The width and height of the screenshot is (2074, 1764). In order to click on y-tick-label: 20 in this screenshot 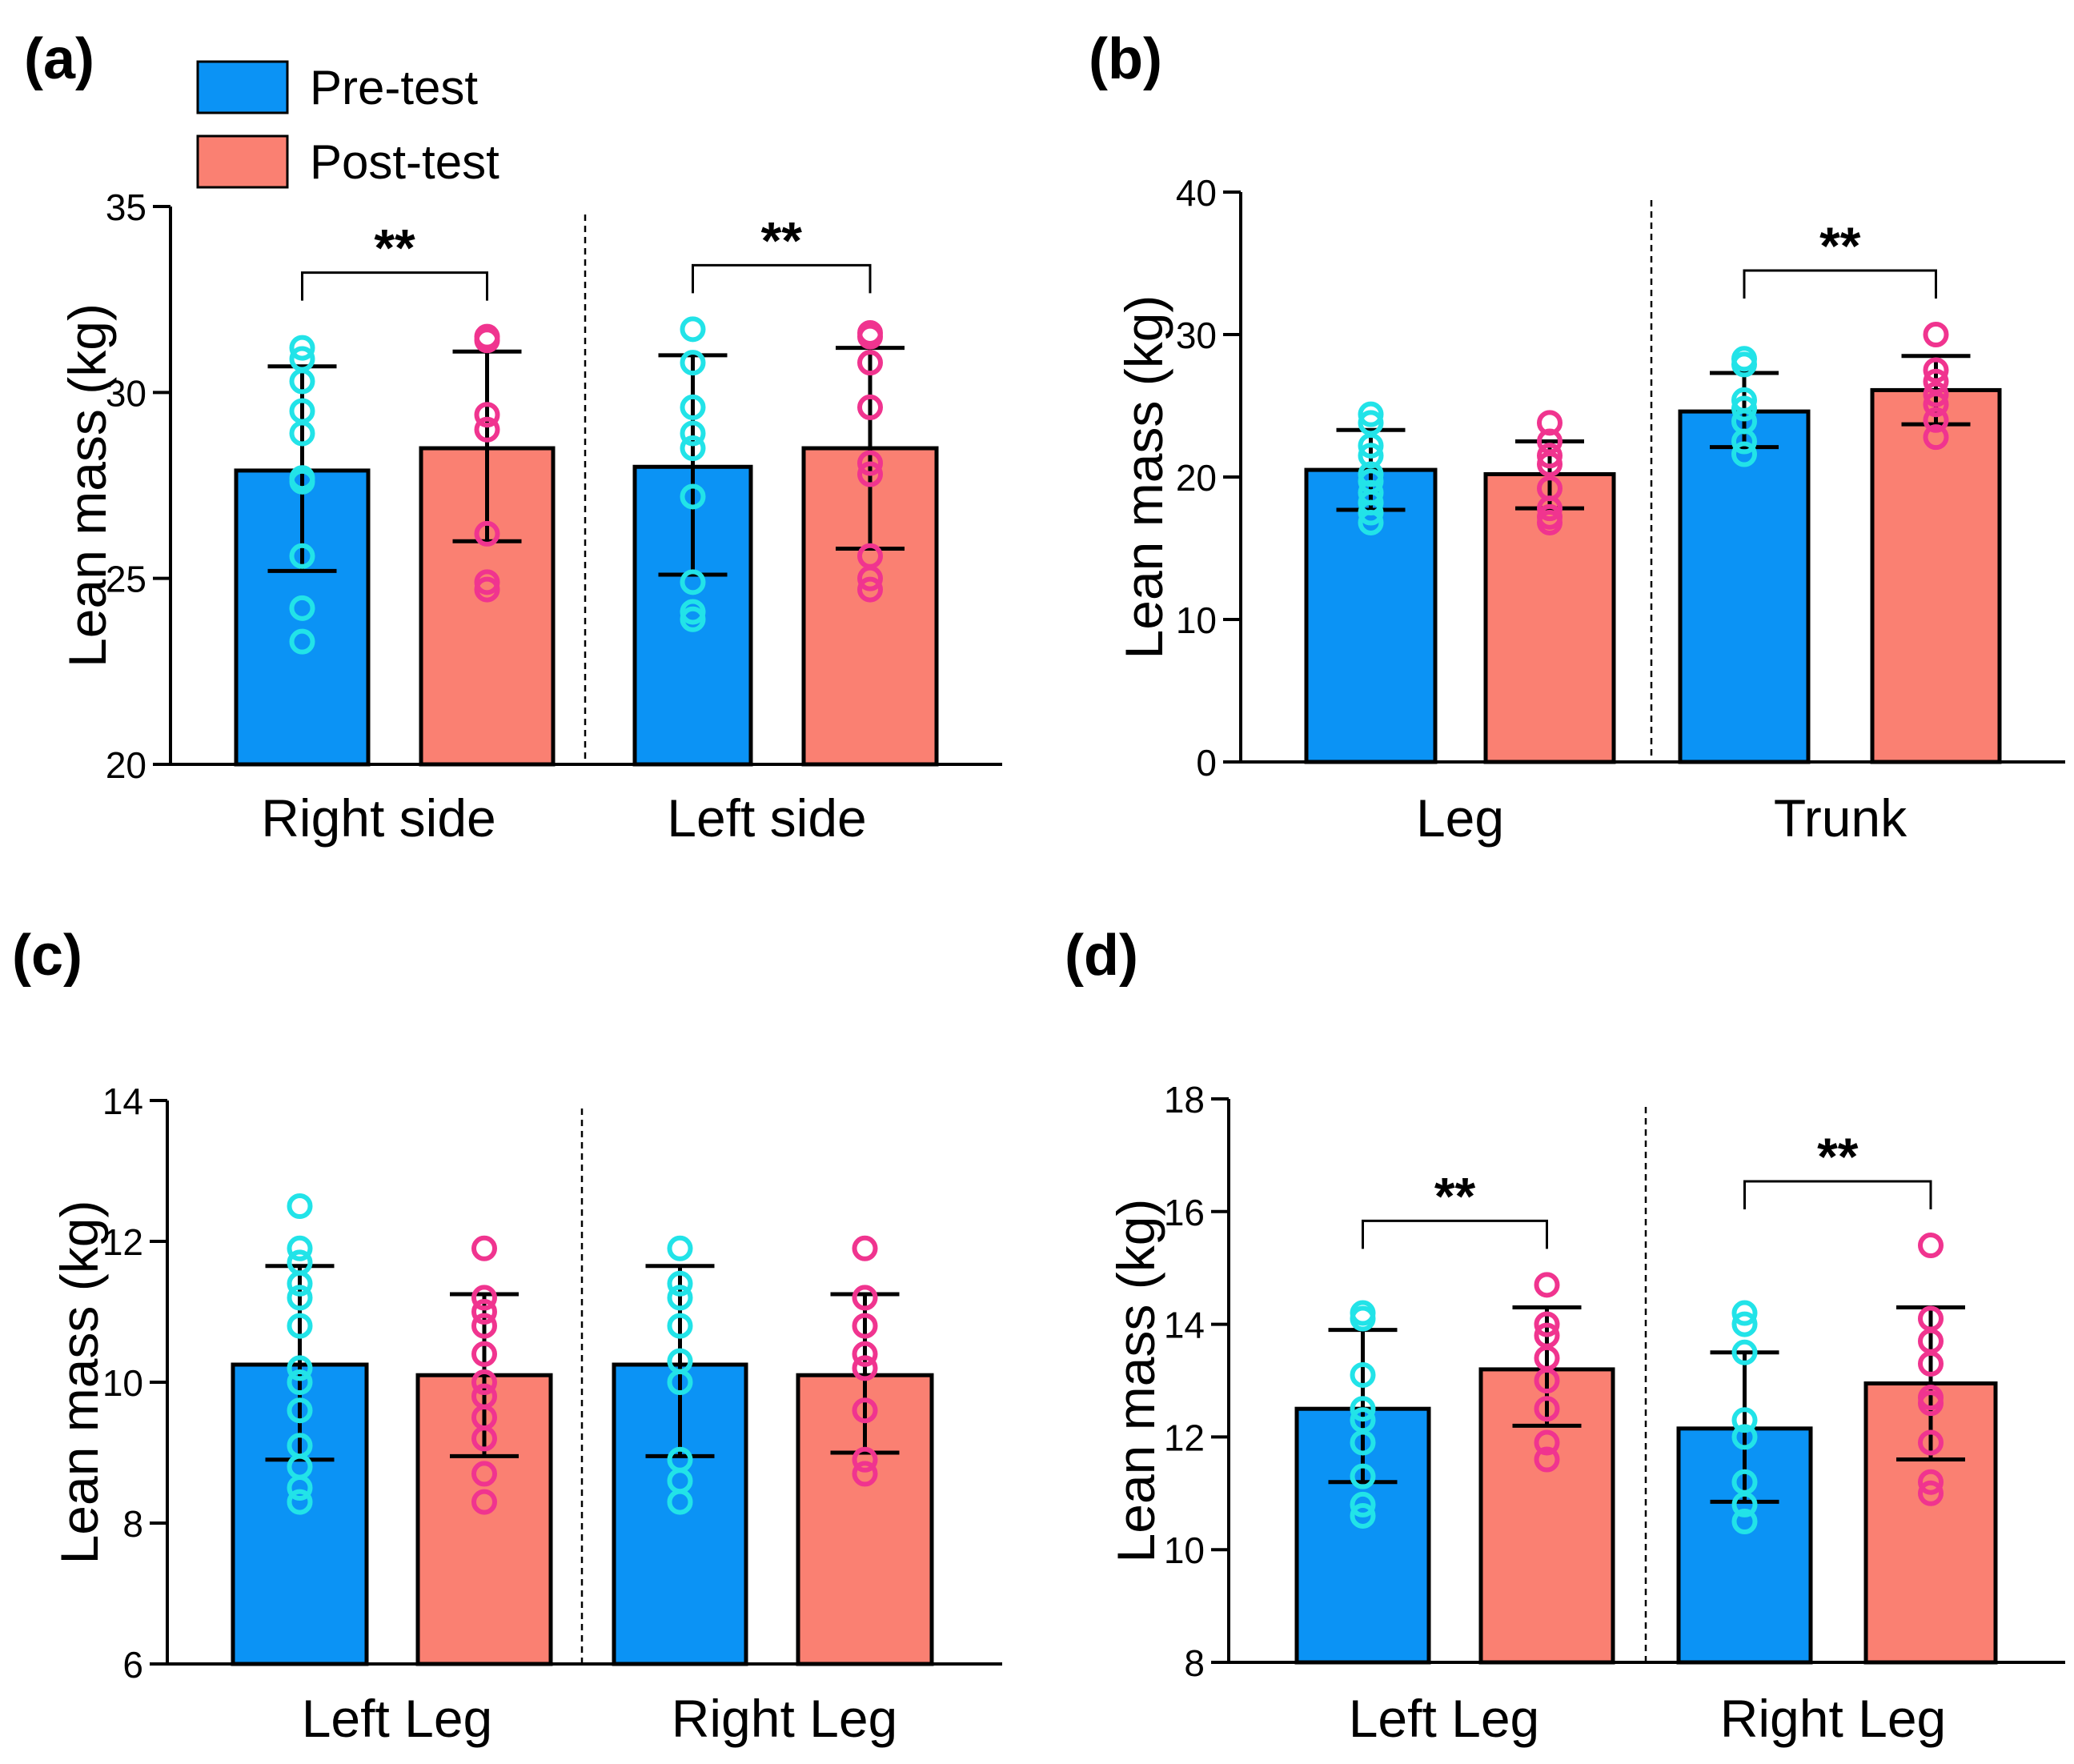, I will do `click(126, 765)`.